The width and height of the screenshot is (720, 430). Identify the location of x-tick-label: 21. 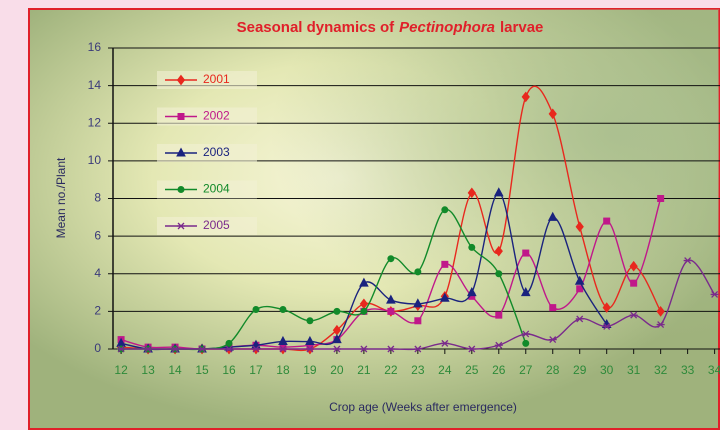
(364, 370).